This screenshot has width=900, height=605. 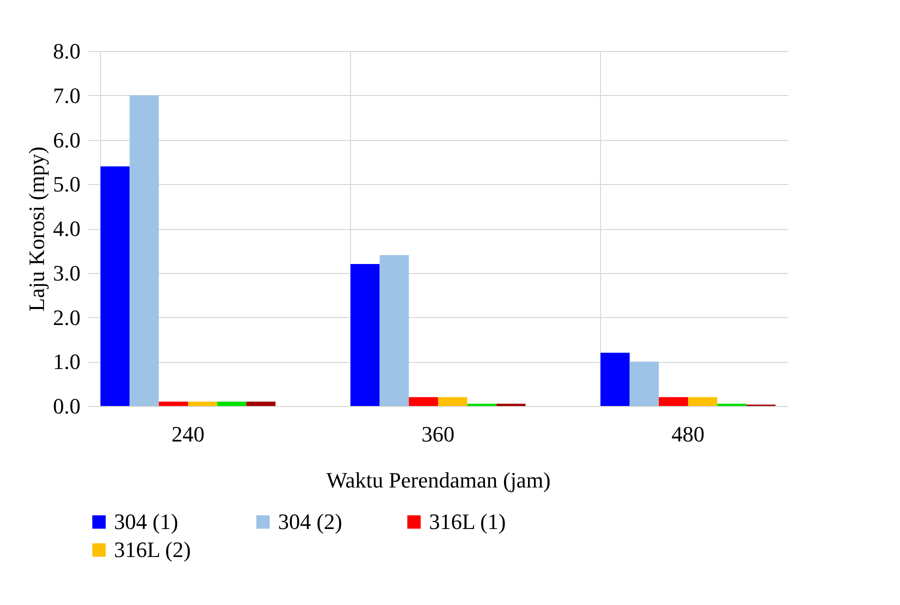 I want to click on legend-label: 304 (1), so click(x=146, y=521).